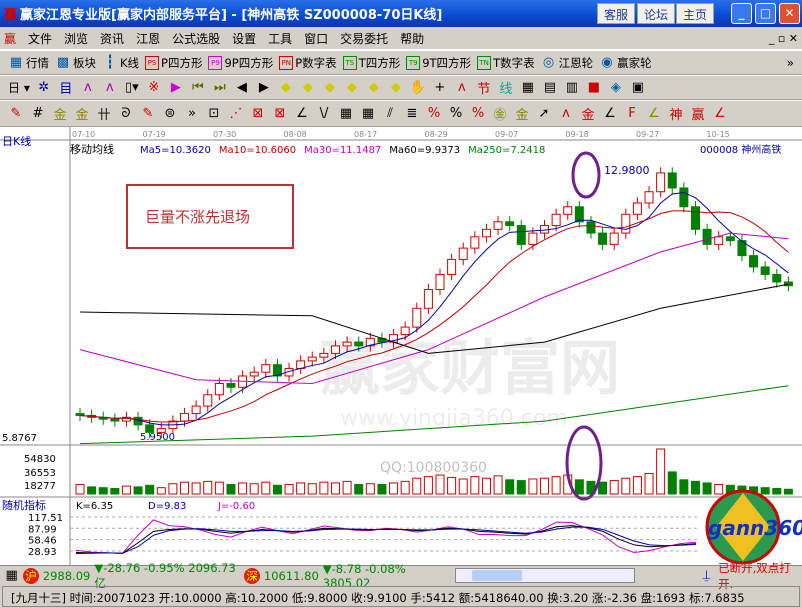  I want to click on section-icon: 节, so click(484, 89).